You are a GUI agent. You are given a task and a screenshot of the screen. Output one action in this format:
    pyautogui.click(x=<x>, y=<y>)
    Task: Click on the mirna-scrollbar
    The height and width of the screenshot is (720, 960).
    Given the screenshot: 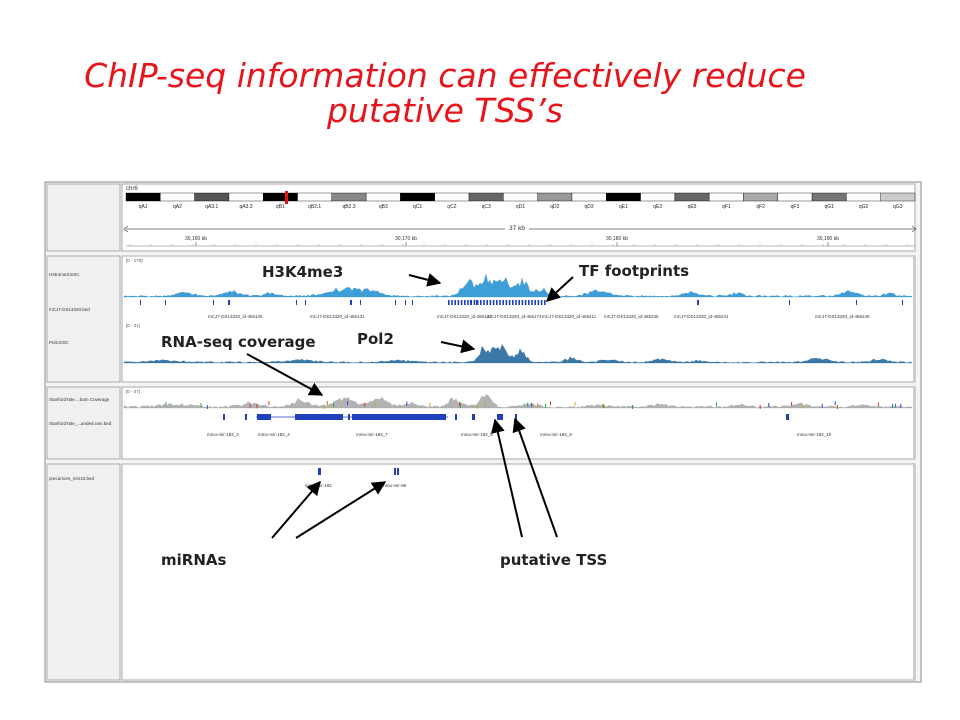 What is the action you would take?
    pyautogui.click(x=914, y=572)
    